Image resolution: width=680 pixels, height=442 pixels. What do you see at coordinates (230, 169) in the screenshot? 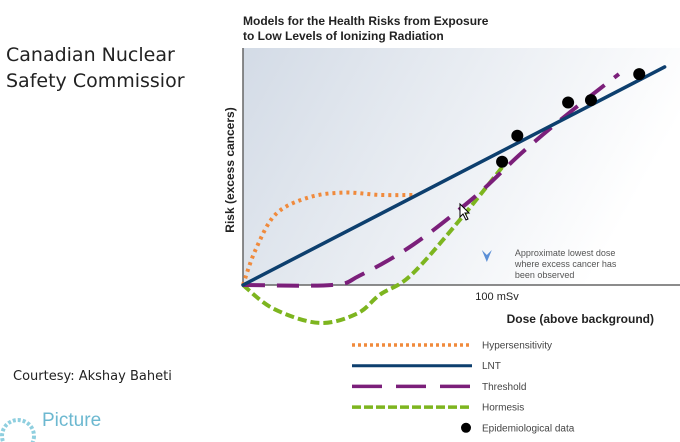
I see `y-axis-label: Risk (excess cancers)` at bounding box center [230, 169].